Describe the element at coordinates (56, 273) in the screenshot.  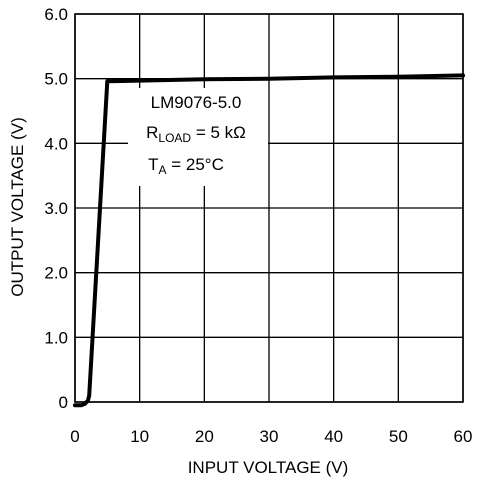
I see `y-tick-label: 2.0` at that location.